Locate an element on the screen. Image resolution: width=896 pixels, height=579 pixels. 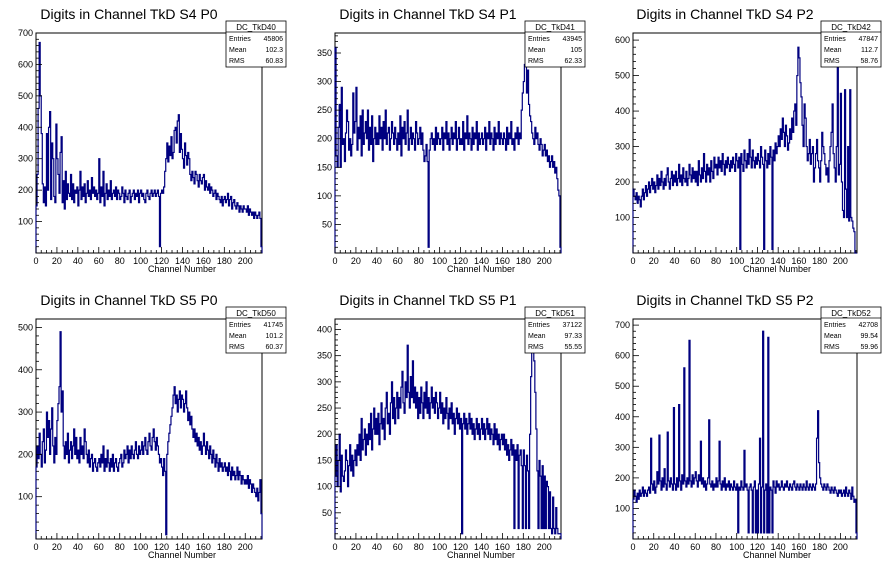
chart-title: Digits in Channel TkD S4 P2 is located at coordinates (724, 14).